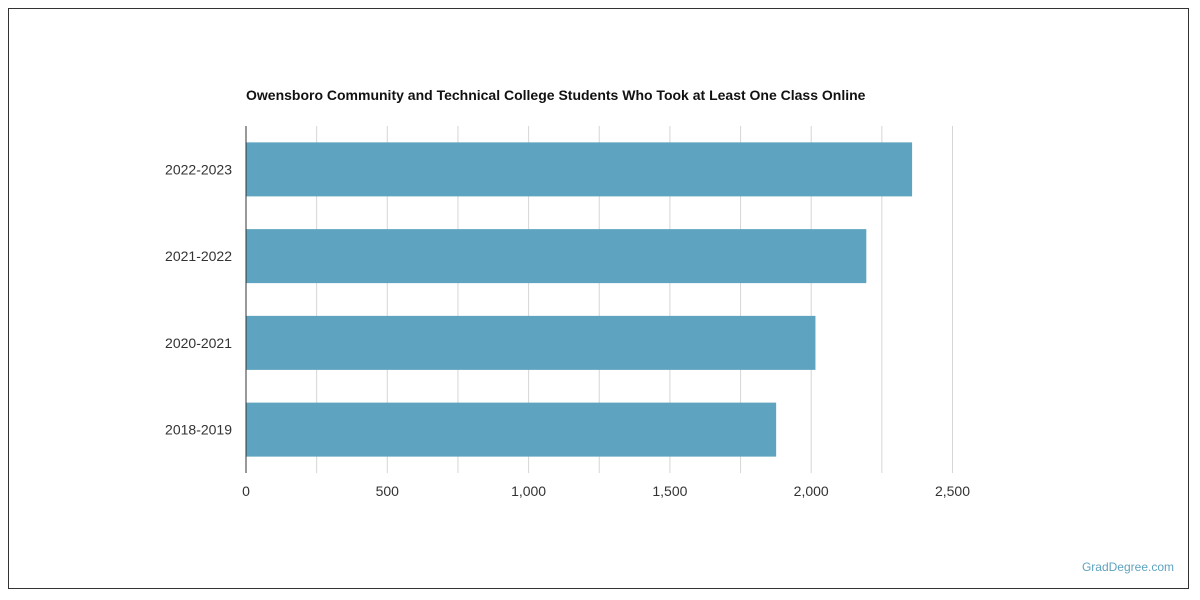 Image resolution: width=1200 pixels, height=600 pixels. Describe the element at coordinates (198, 299) in the screenshot. I see `category-labels: 2022-2023 2021-2022 2020-2021 2018-2019` at that location.